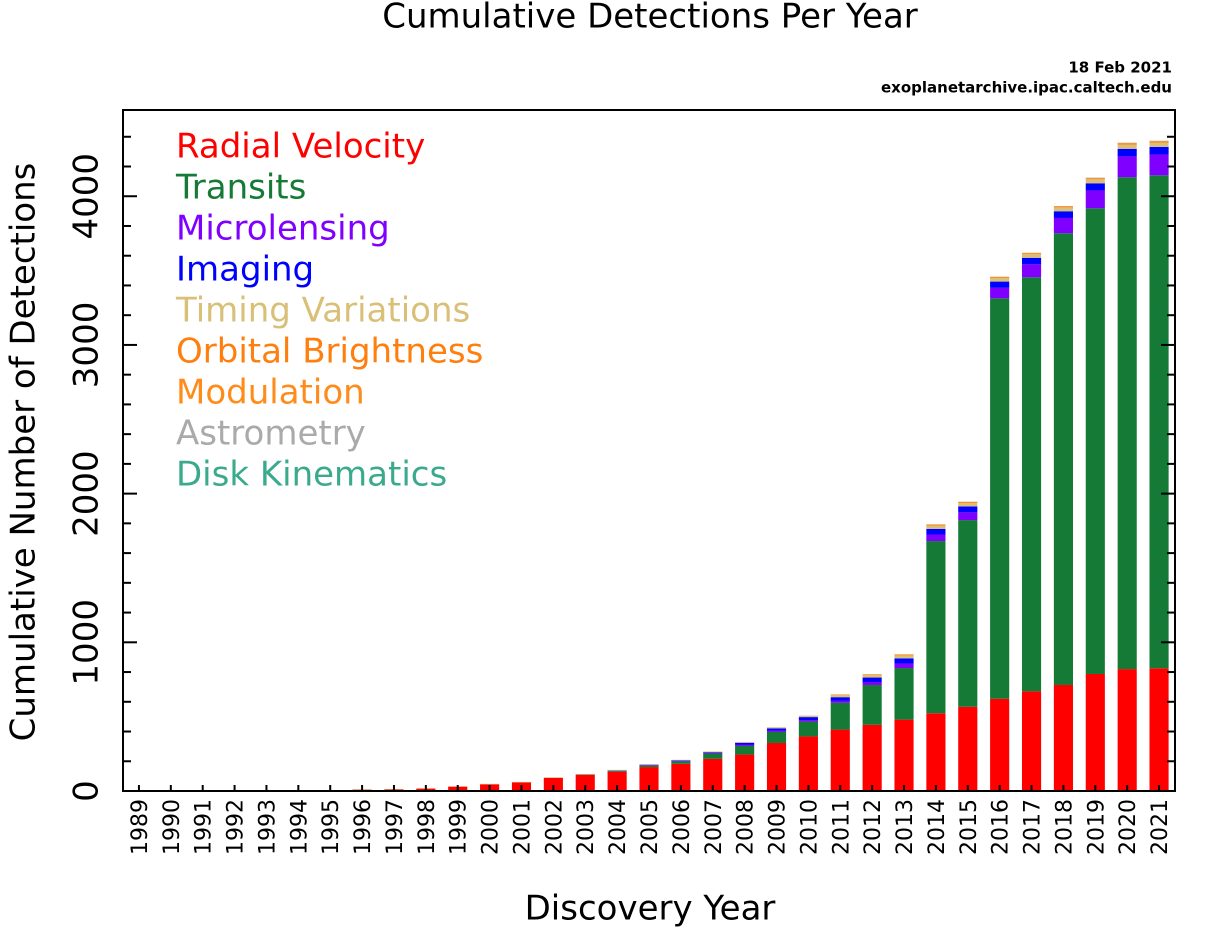  Describe the element at coordinates (204, 827) in the screenshot. I see `x-tick-label: 1991` at that location.